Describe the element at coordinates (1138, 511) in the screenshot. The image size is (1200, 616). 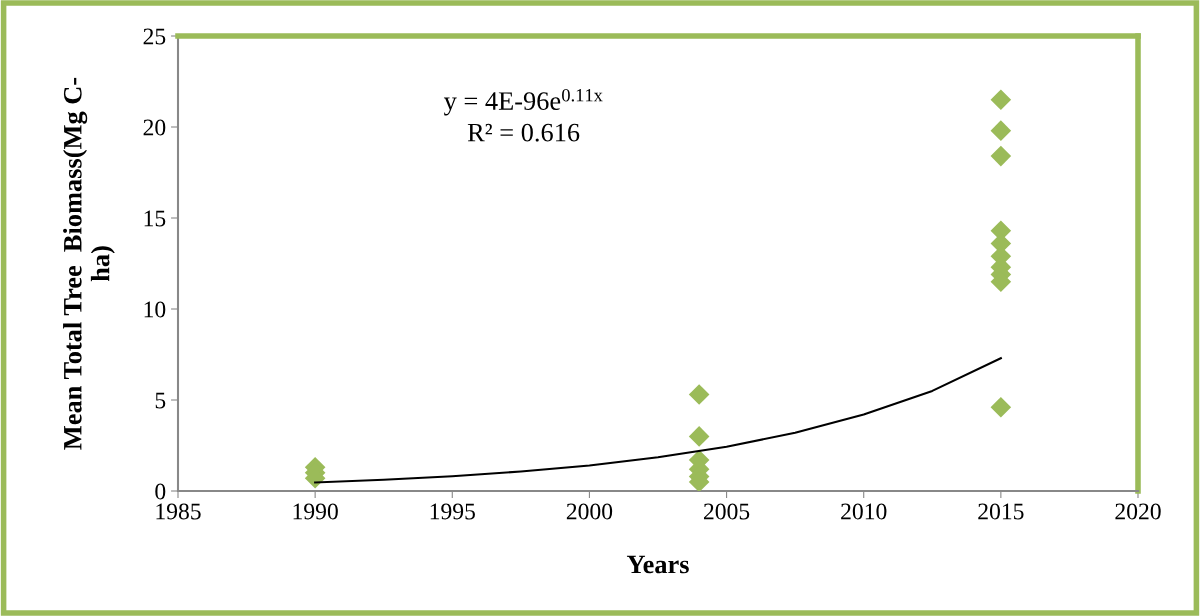
I see `x-tick-label: 2020` at that location.